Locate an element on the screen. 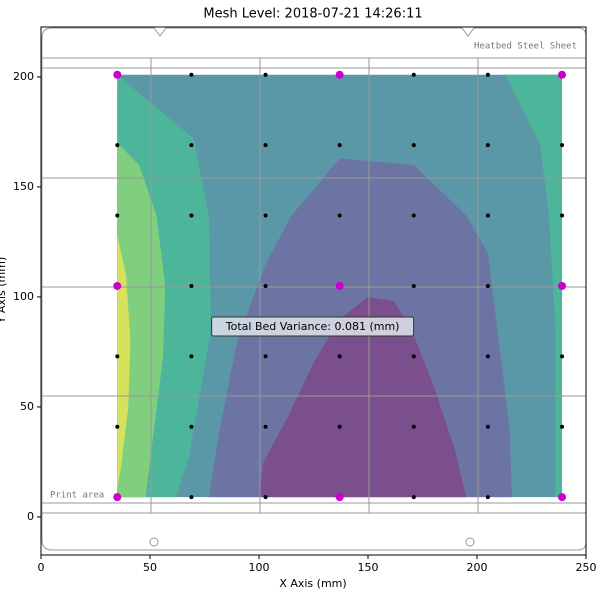 The height and width of the screenshot is (593, 605). y-tick-label: 50 is located at coordinates (27, 406).